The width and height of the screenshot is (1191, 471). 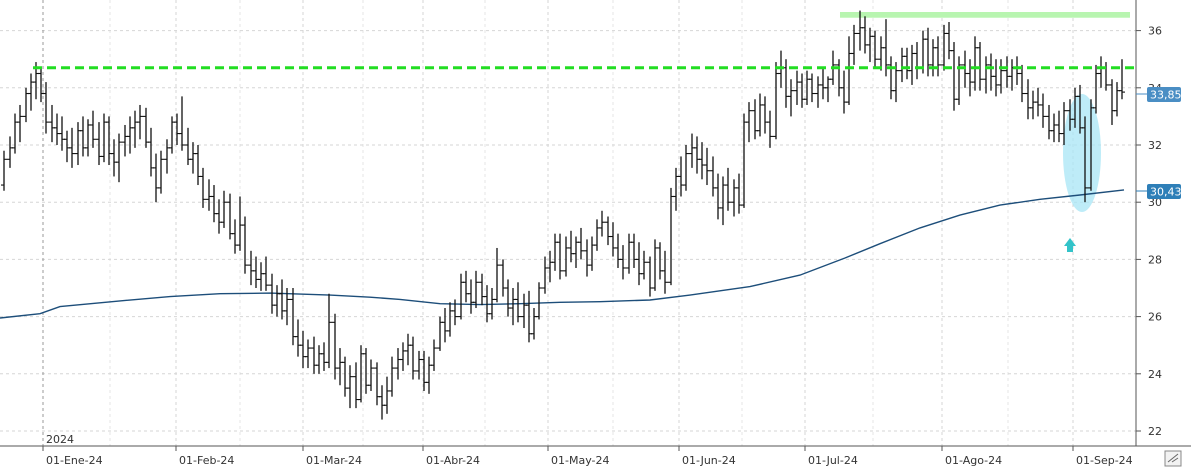 What do you see at coordinates (973, 460) in the screenshot?
I see `x-tick-label: 01-Ago-24` at bounding box center [973, 460].